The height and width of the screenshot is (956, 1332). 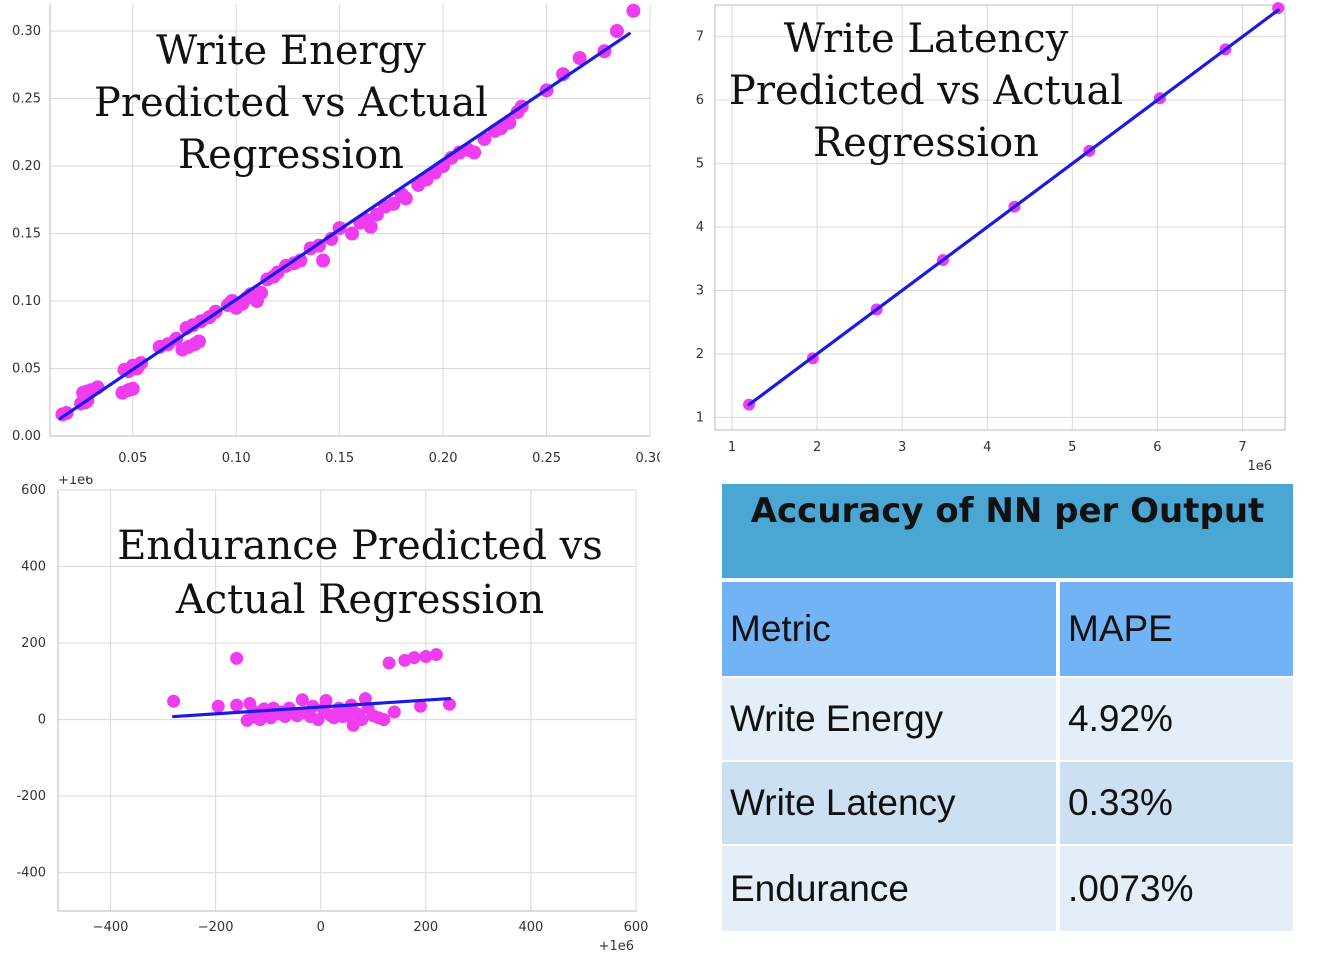 I want to click on table-column-header-metric: Metric, so click(x=890, y=629).